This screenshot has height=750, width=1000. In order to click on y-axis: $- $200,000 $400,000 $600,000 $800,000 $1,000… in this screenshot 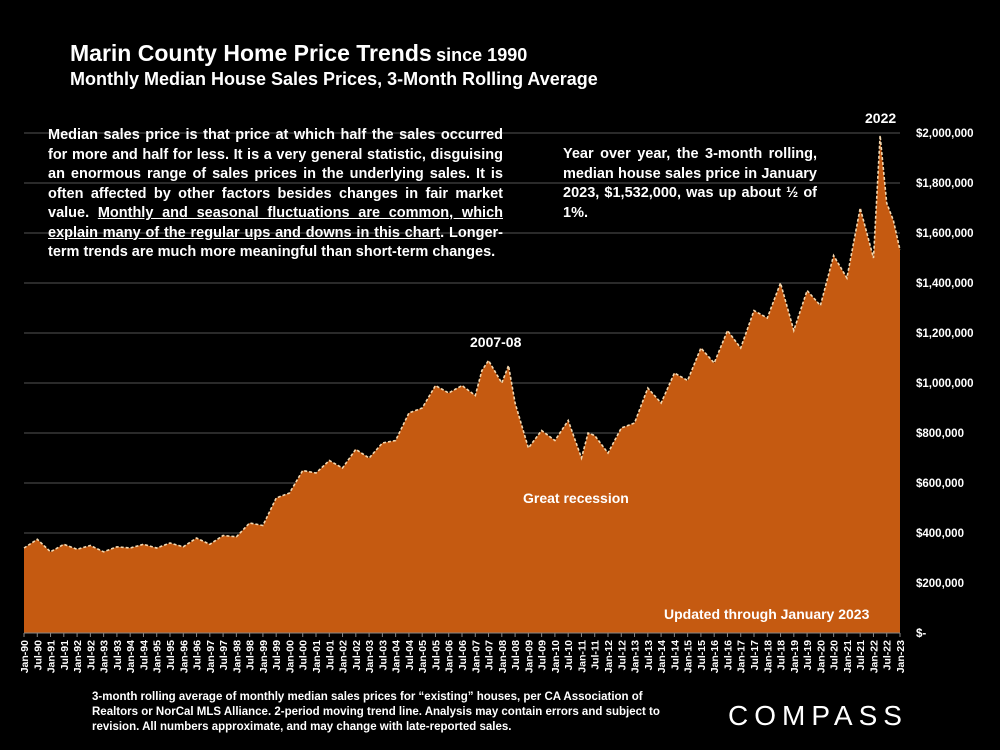, I will do `click(945, 384)`.